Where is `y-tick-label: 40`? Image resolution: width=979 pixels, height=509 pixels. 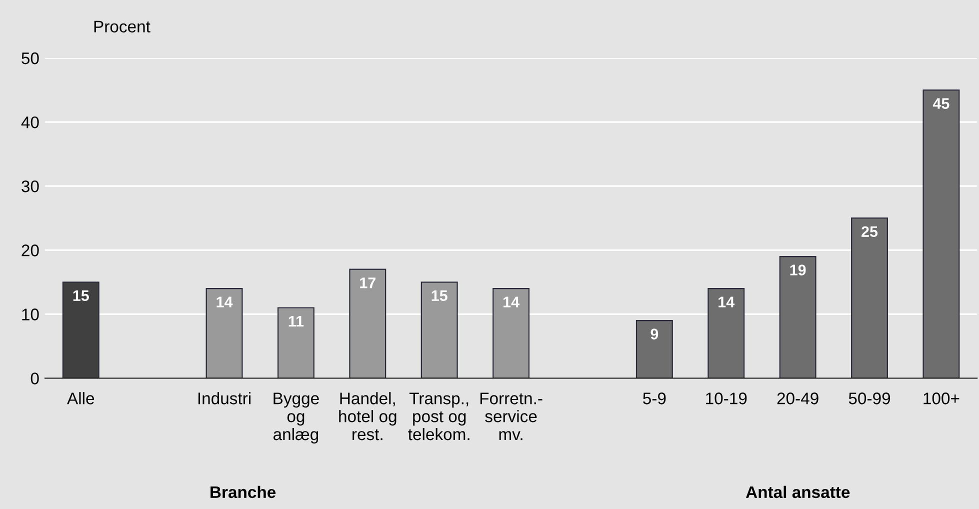
y-tick-label: 40 is located at coordinates (30, 122).